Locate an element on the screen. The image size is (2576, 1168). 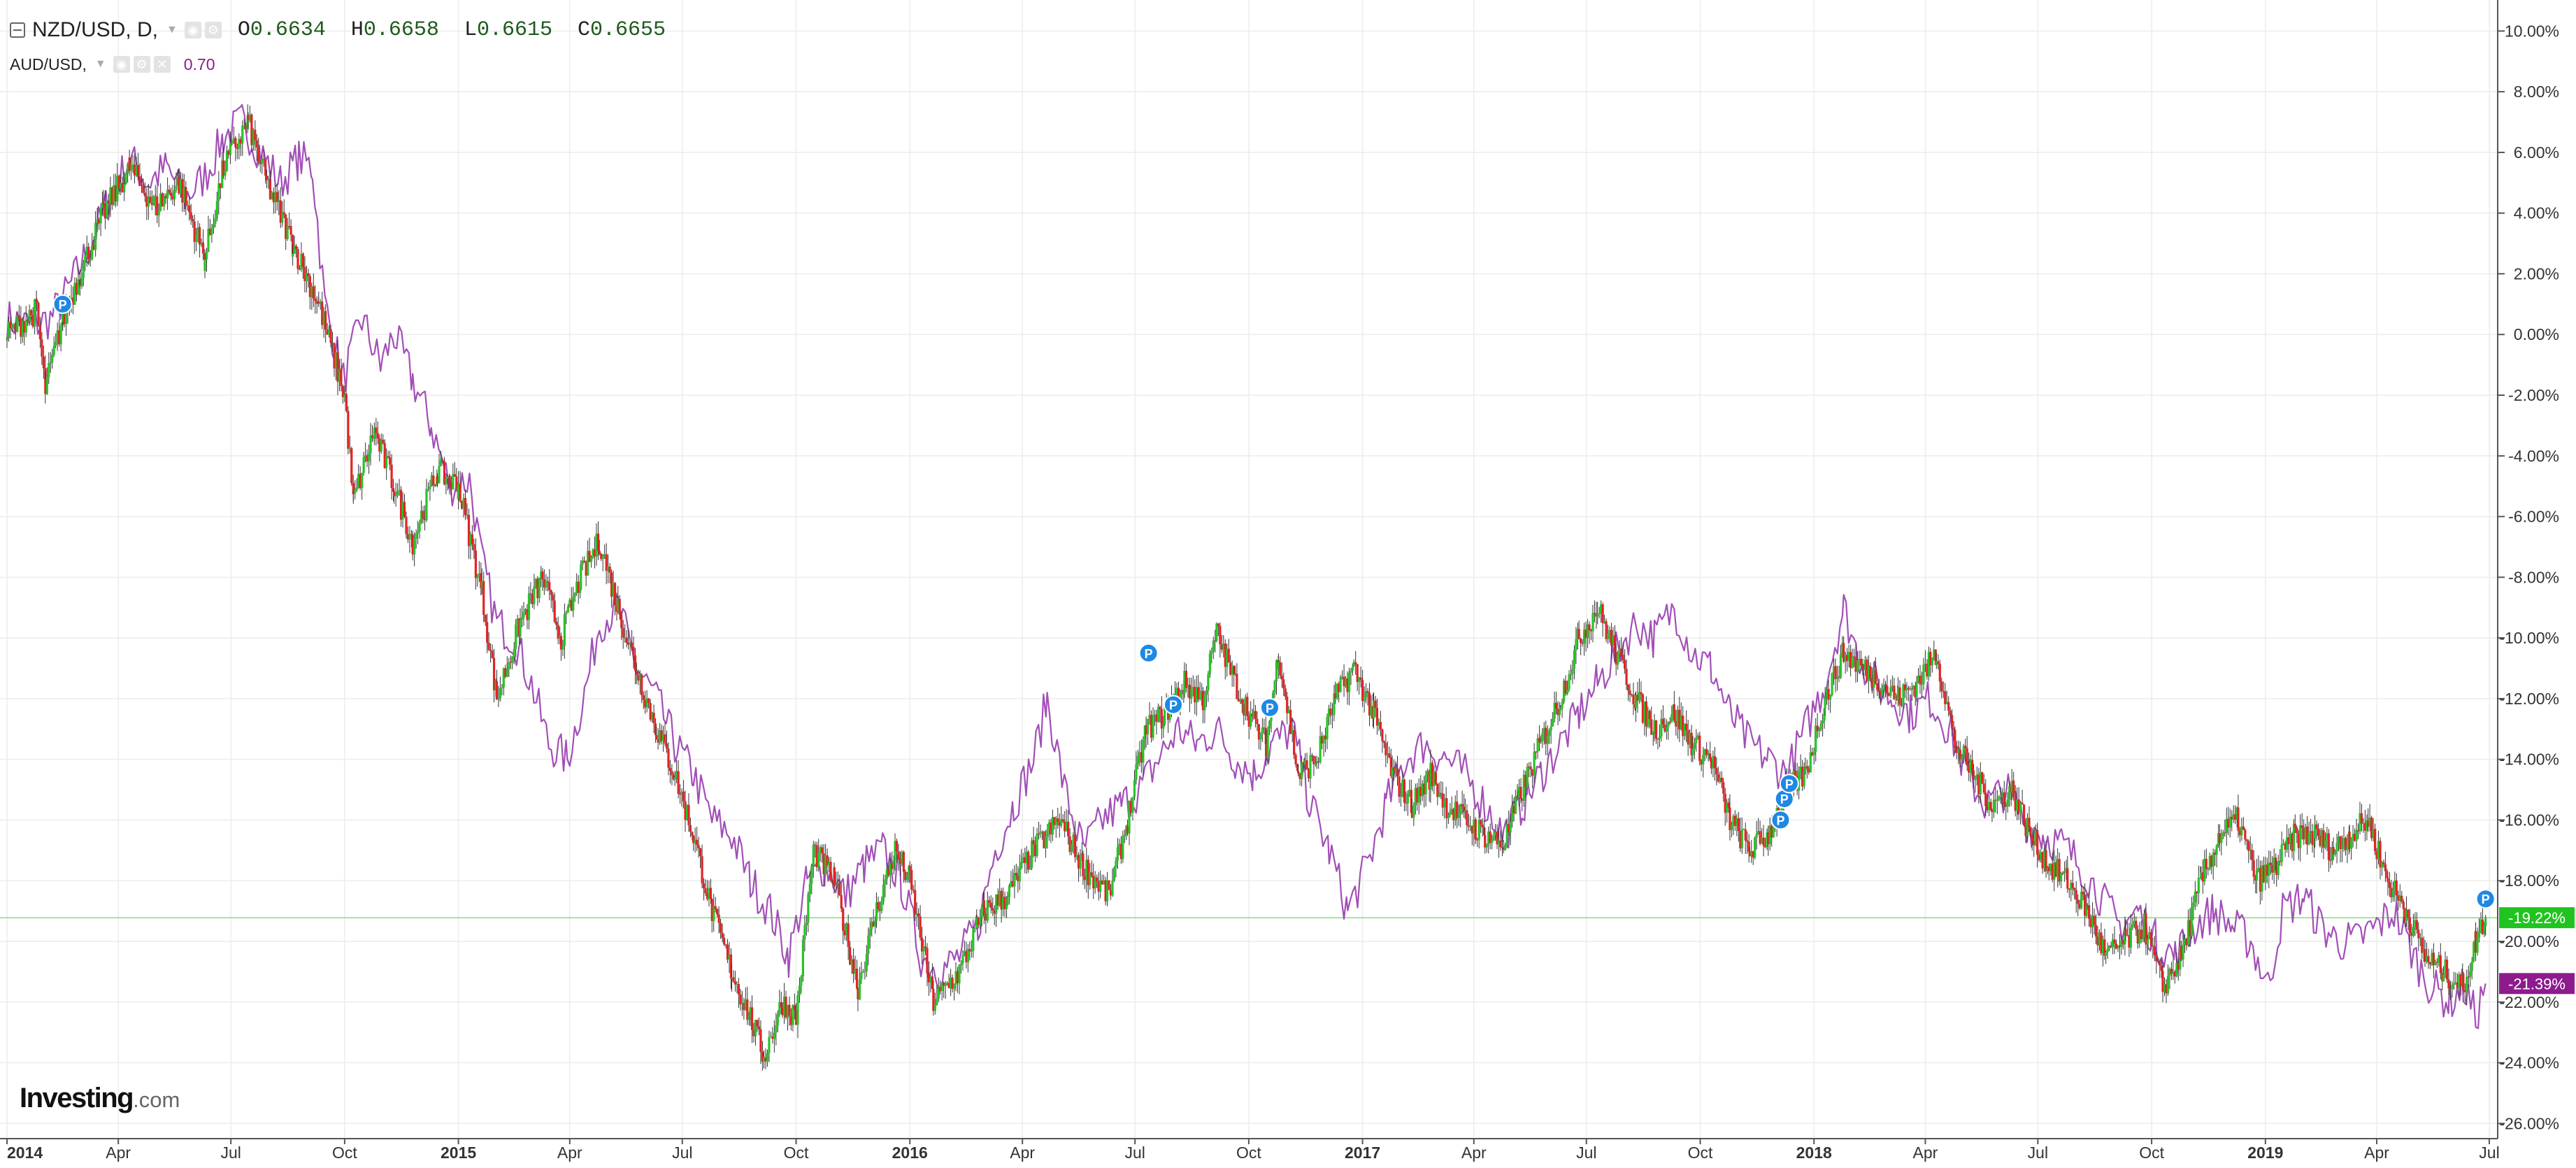
investing-logo: Investing.com is located at coordinates (100, 1098).